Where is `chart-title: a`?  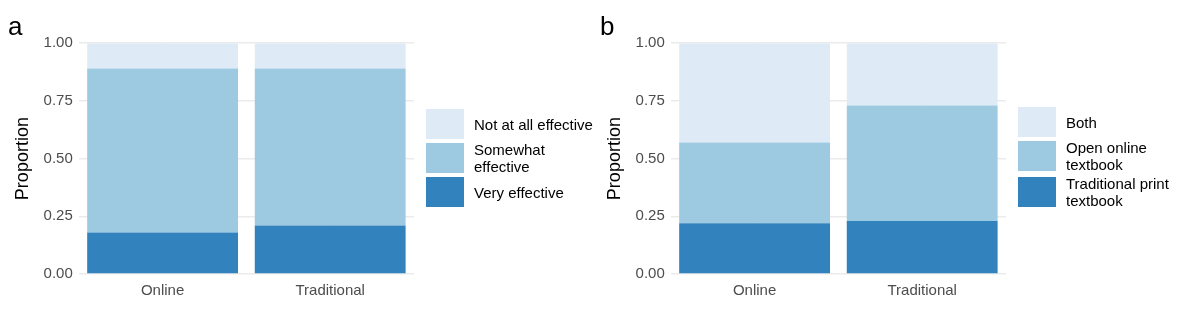 chart-title: a is located at coordinates (15, 25).